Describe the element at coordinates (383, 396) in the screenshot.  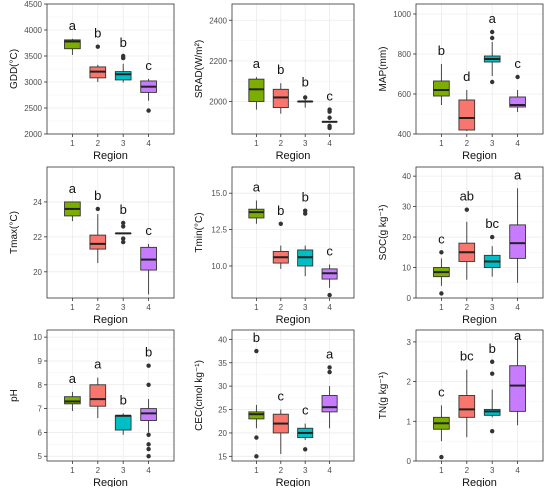
I see `y-axis-title: TN(g kg⁻¹)` at that location.